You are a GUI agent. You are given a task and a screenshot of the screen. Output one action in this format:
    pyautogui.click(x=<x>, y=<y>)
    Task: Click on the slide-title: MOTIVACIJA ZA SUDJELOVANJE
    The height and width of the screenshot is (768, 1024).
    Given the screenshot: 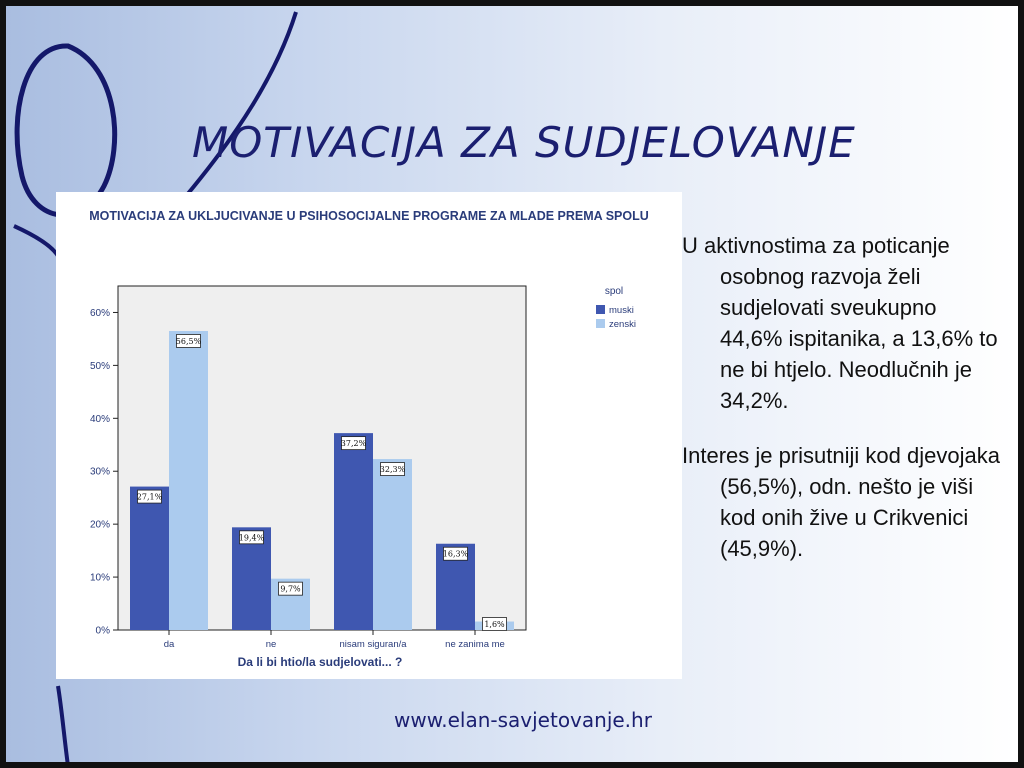 What is the action you would take?
    pyautogui.click(x=524, y=142)
    